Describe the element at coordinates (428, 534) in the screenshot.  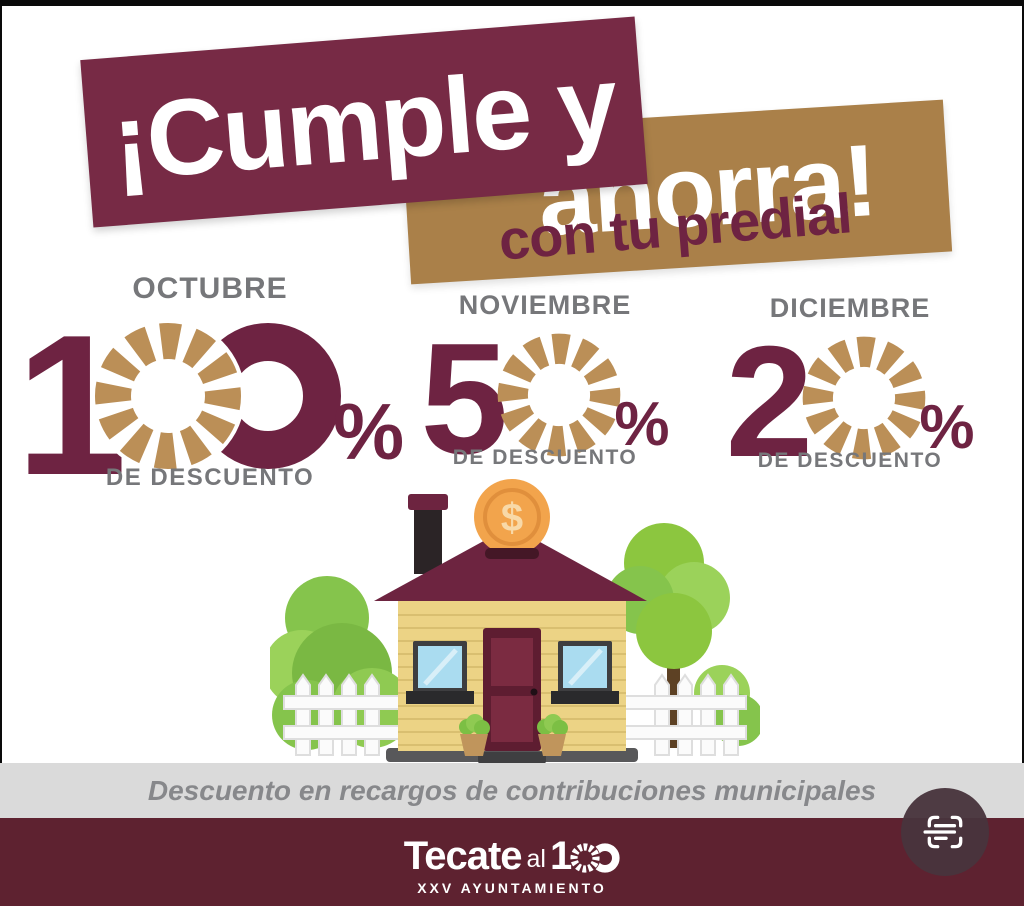
I see `chimney` at that location.